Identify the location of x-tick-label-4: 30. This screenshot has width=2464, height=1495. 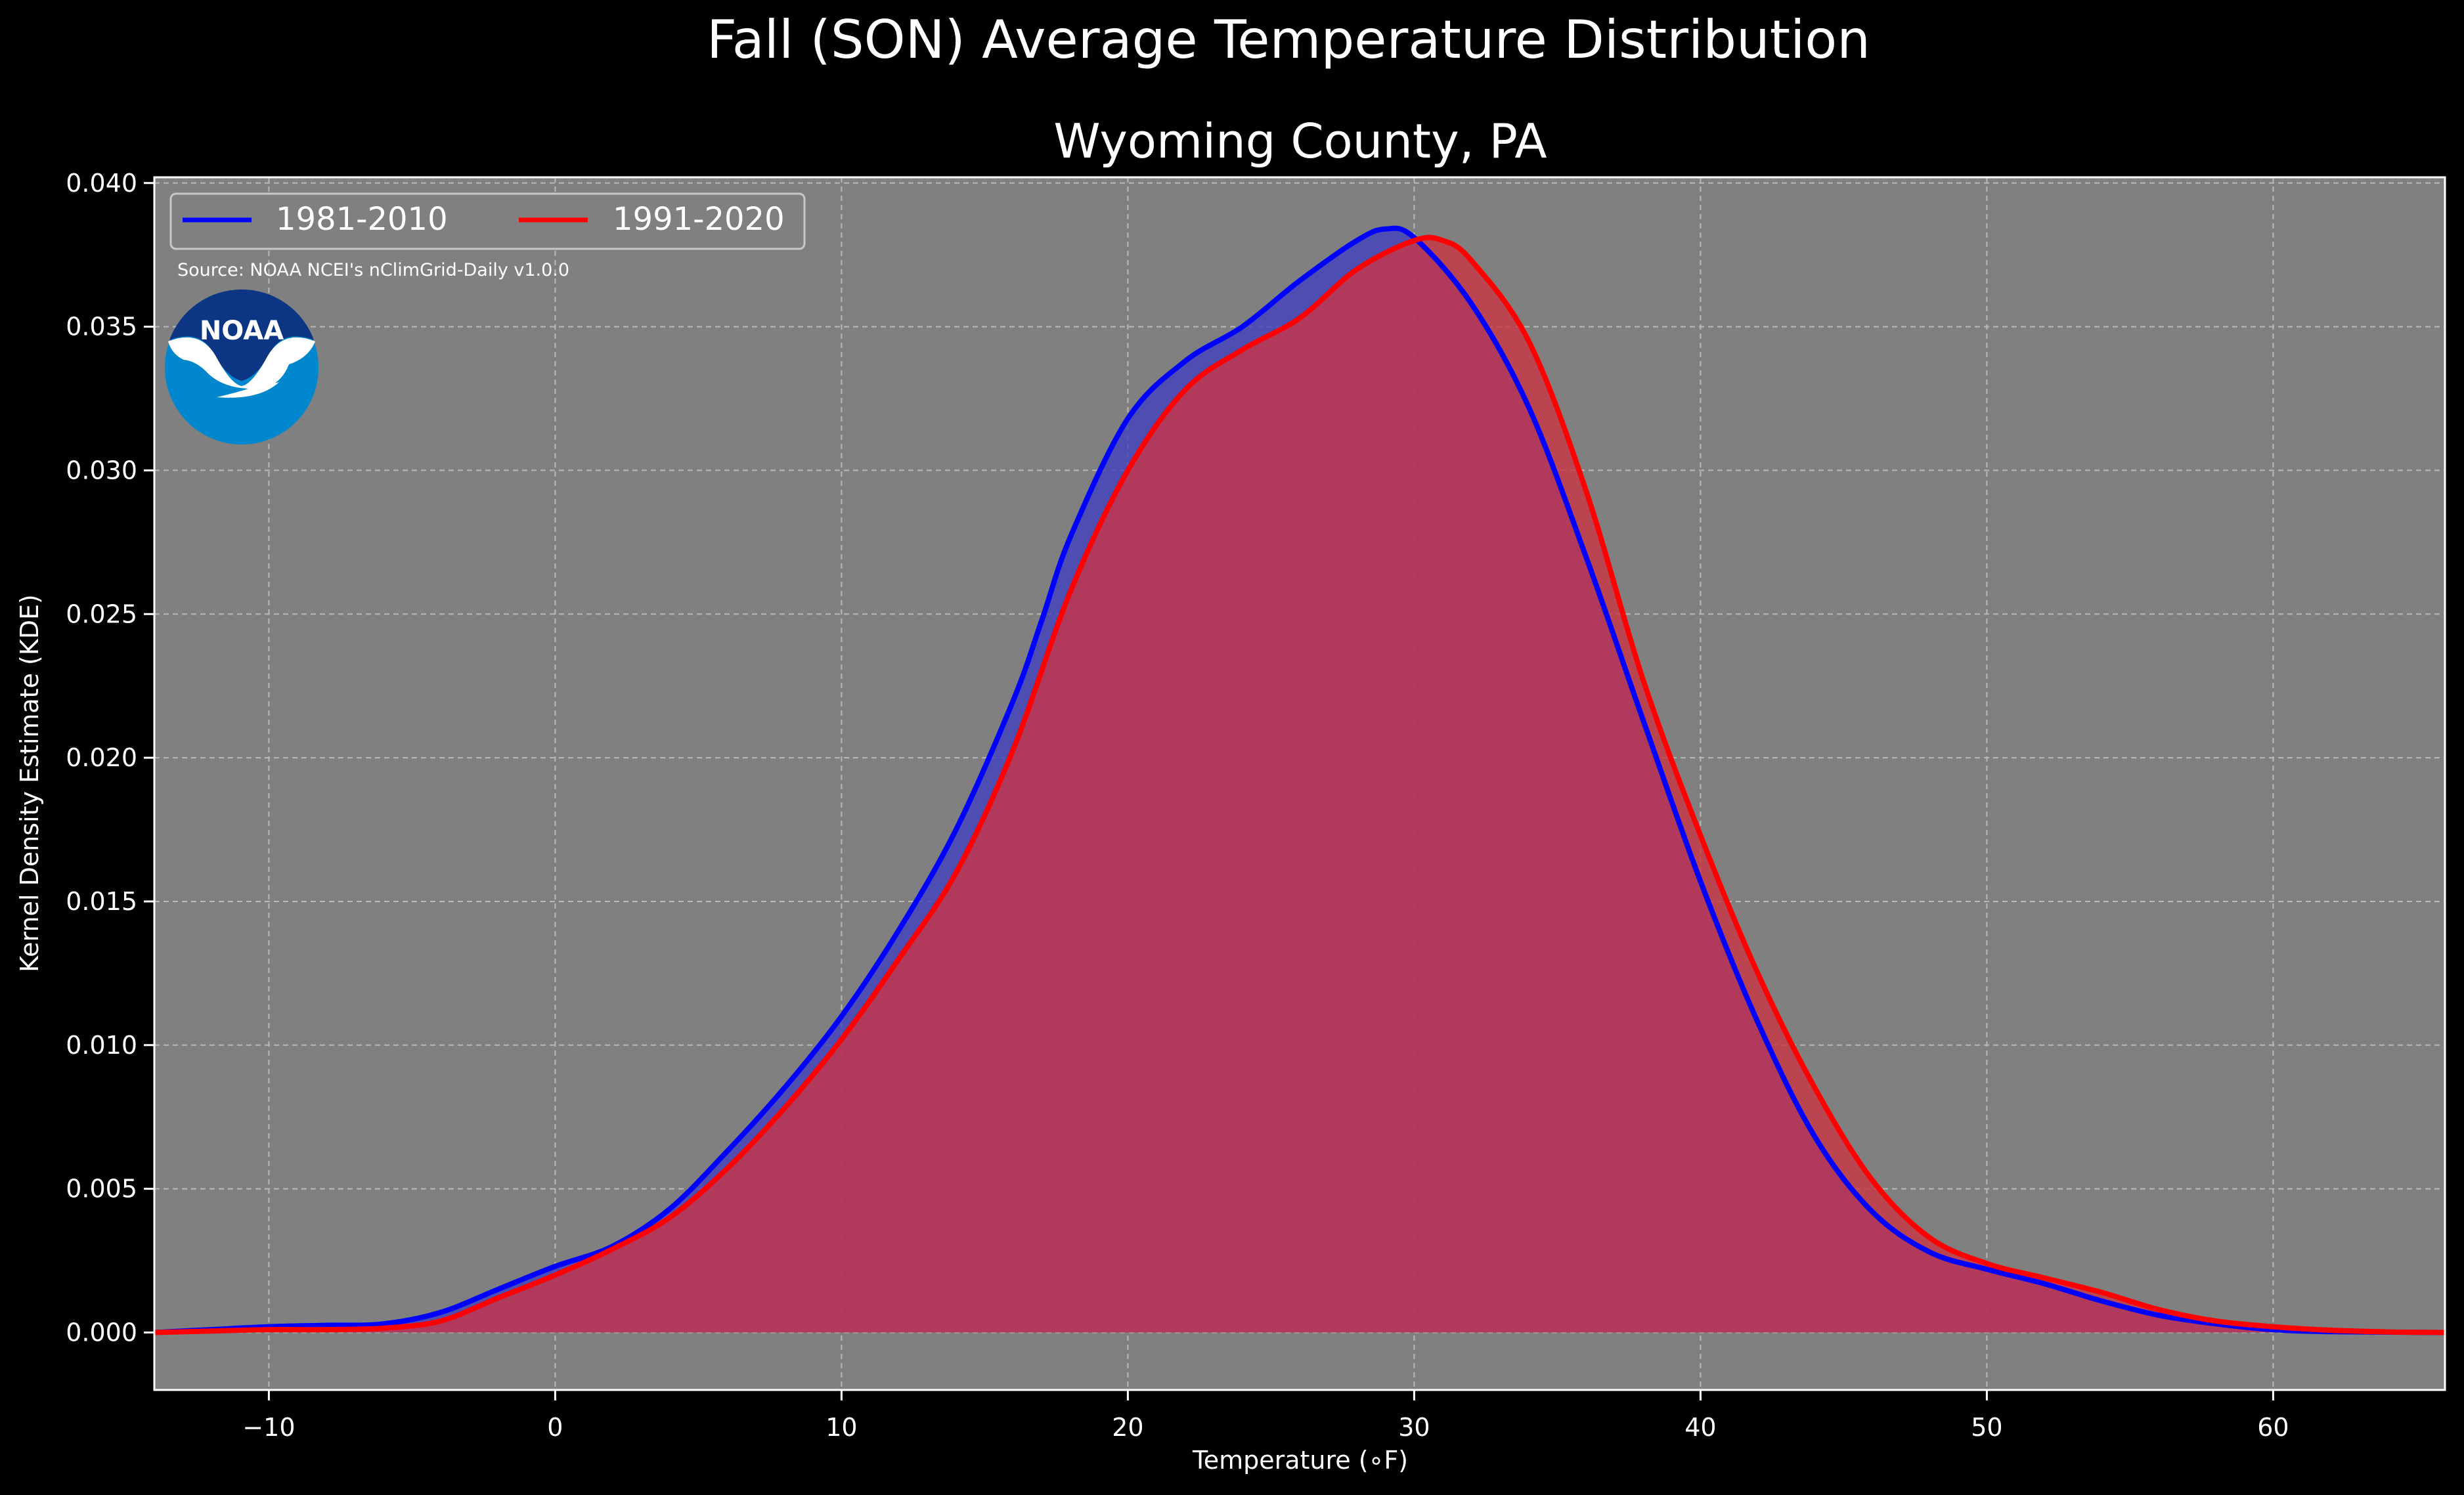
(1414, 1427).